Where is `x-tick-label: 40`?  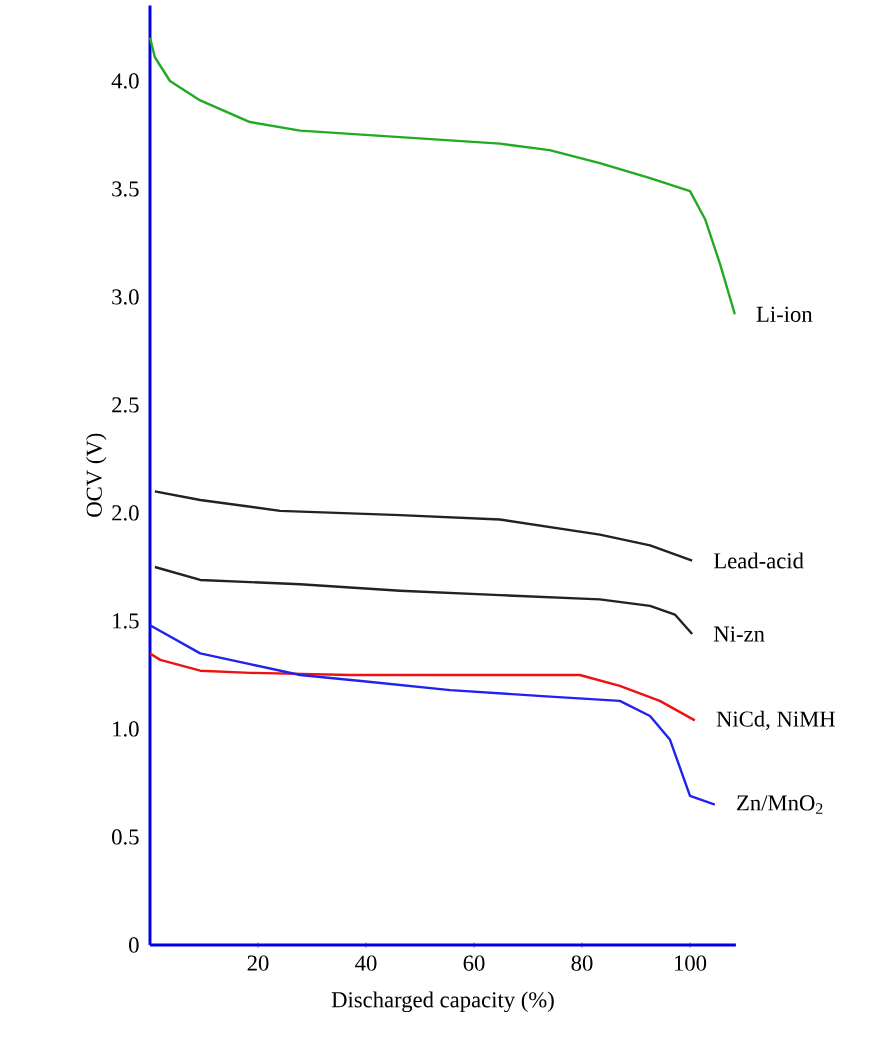
x-tick-label: 40 is located at coordinates (366, 963).